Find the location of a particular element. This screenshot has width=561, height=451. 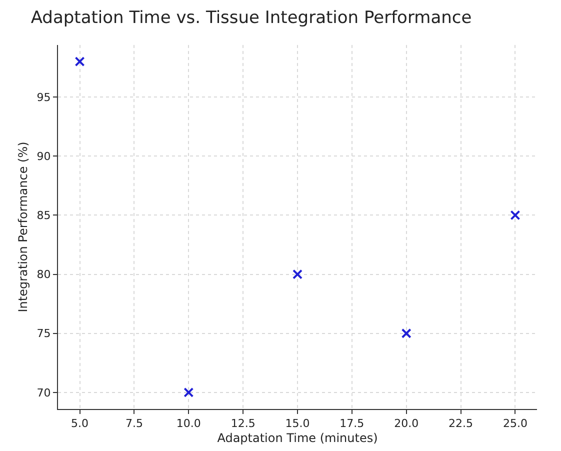

chart-title: Adaptation Time vs. Tissue Integration Performance is located at coordinates (251, 18).